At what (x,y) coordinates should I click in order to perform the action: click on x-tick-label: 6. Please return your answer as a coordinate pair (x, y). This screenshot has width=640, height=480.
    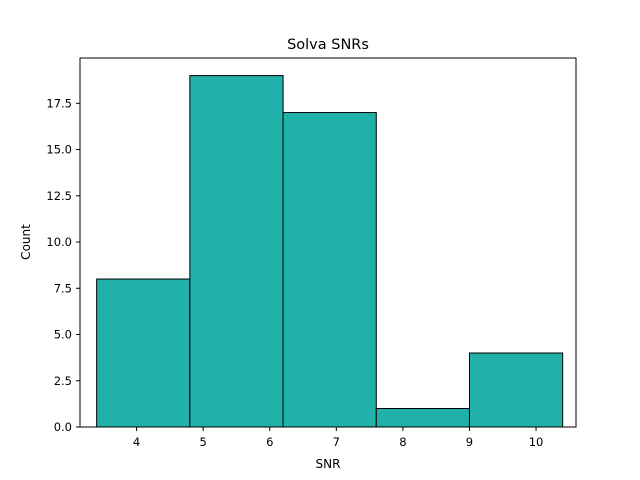
    Looking at the image, I should click on (269, 442).